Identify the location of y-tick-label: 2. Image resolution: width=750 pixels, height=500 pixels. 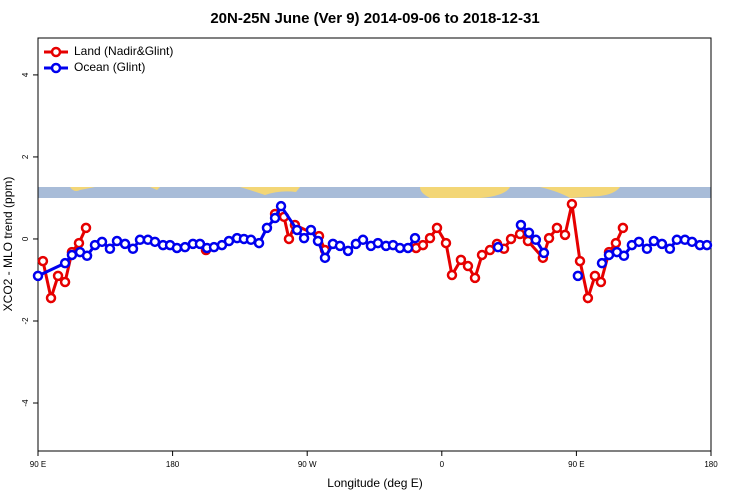
(25, 156).